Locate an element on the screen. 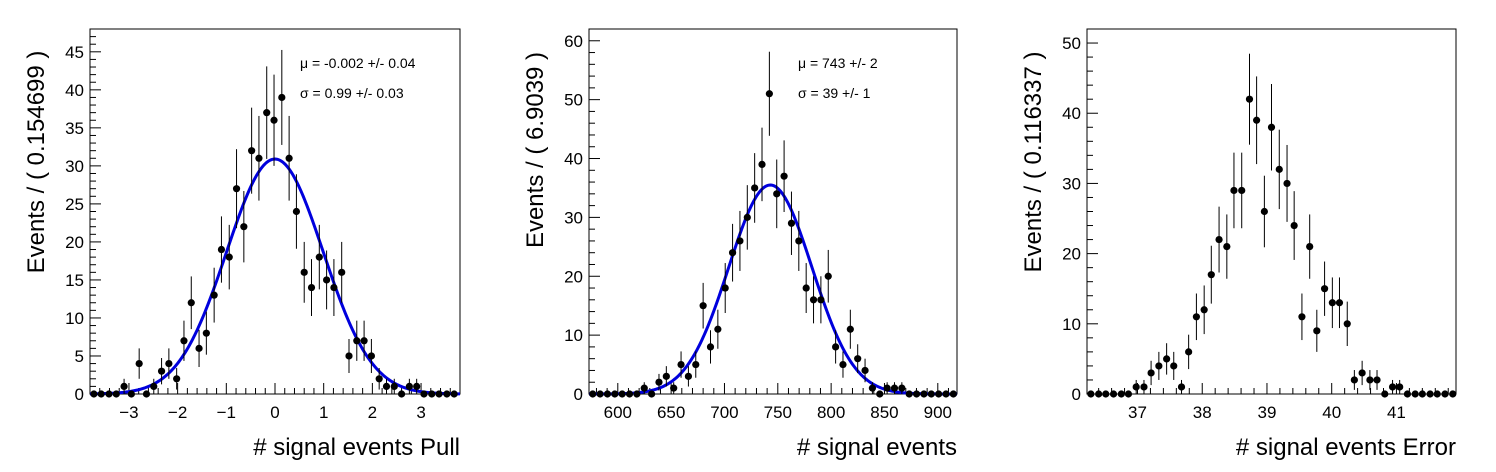  x-tick-label: 41 is located at coordinates (1396, 412).